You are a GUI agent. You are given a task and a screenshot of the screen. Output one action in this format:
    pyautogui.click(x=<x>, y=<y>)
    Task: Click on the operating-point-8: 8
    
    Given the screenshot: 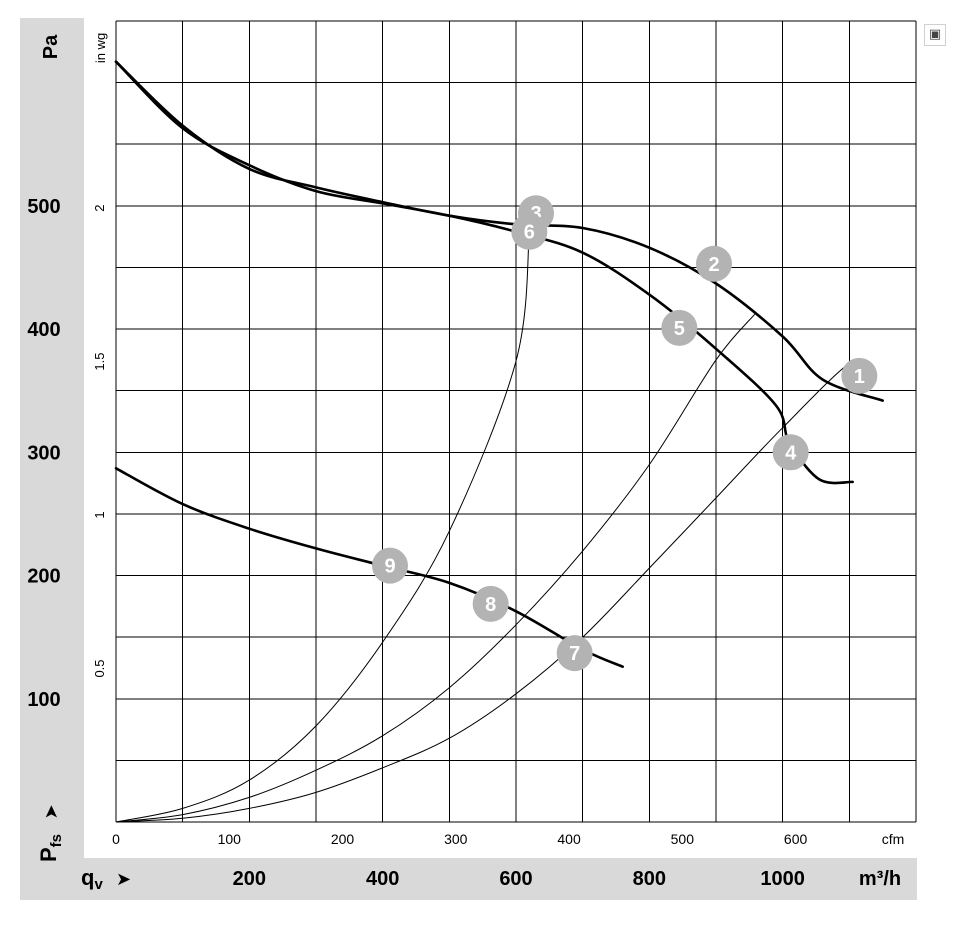 What is the action you would take?
    pyautogui.click(x=490, y=603)
    